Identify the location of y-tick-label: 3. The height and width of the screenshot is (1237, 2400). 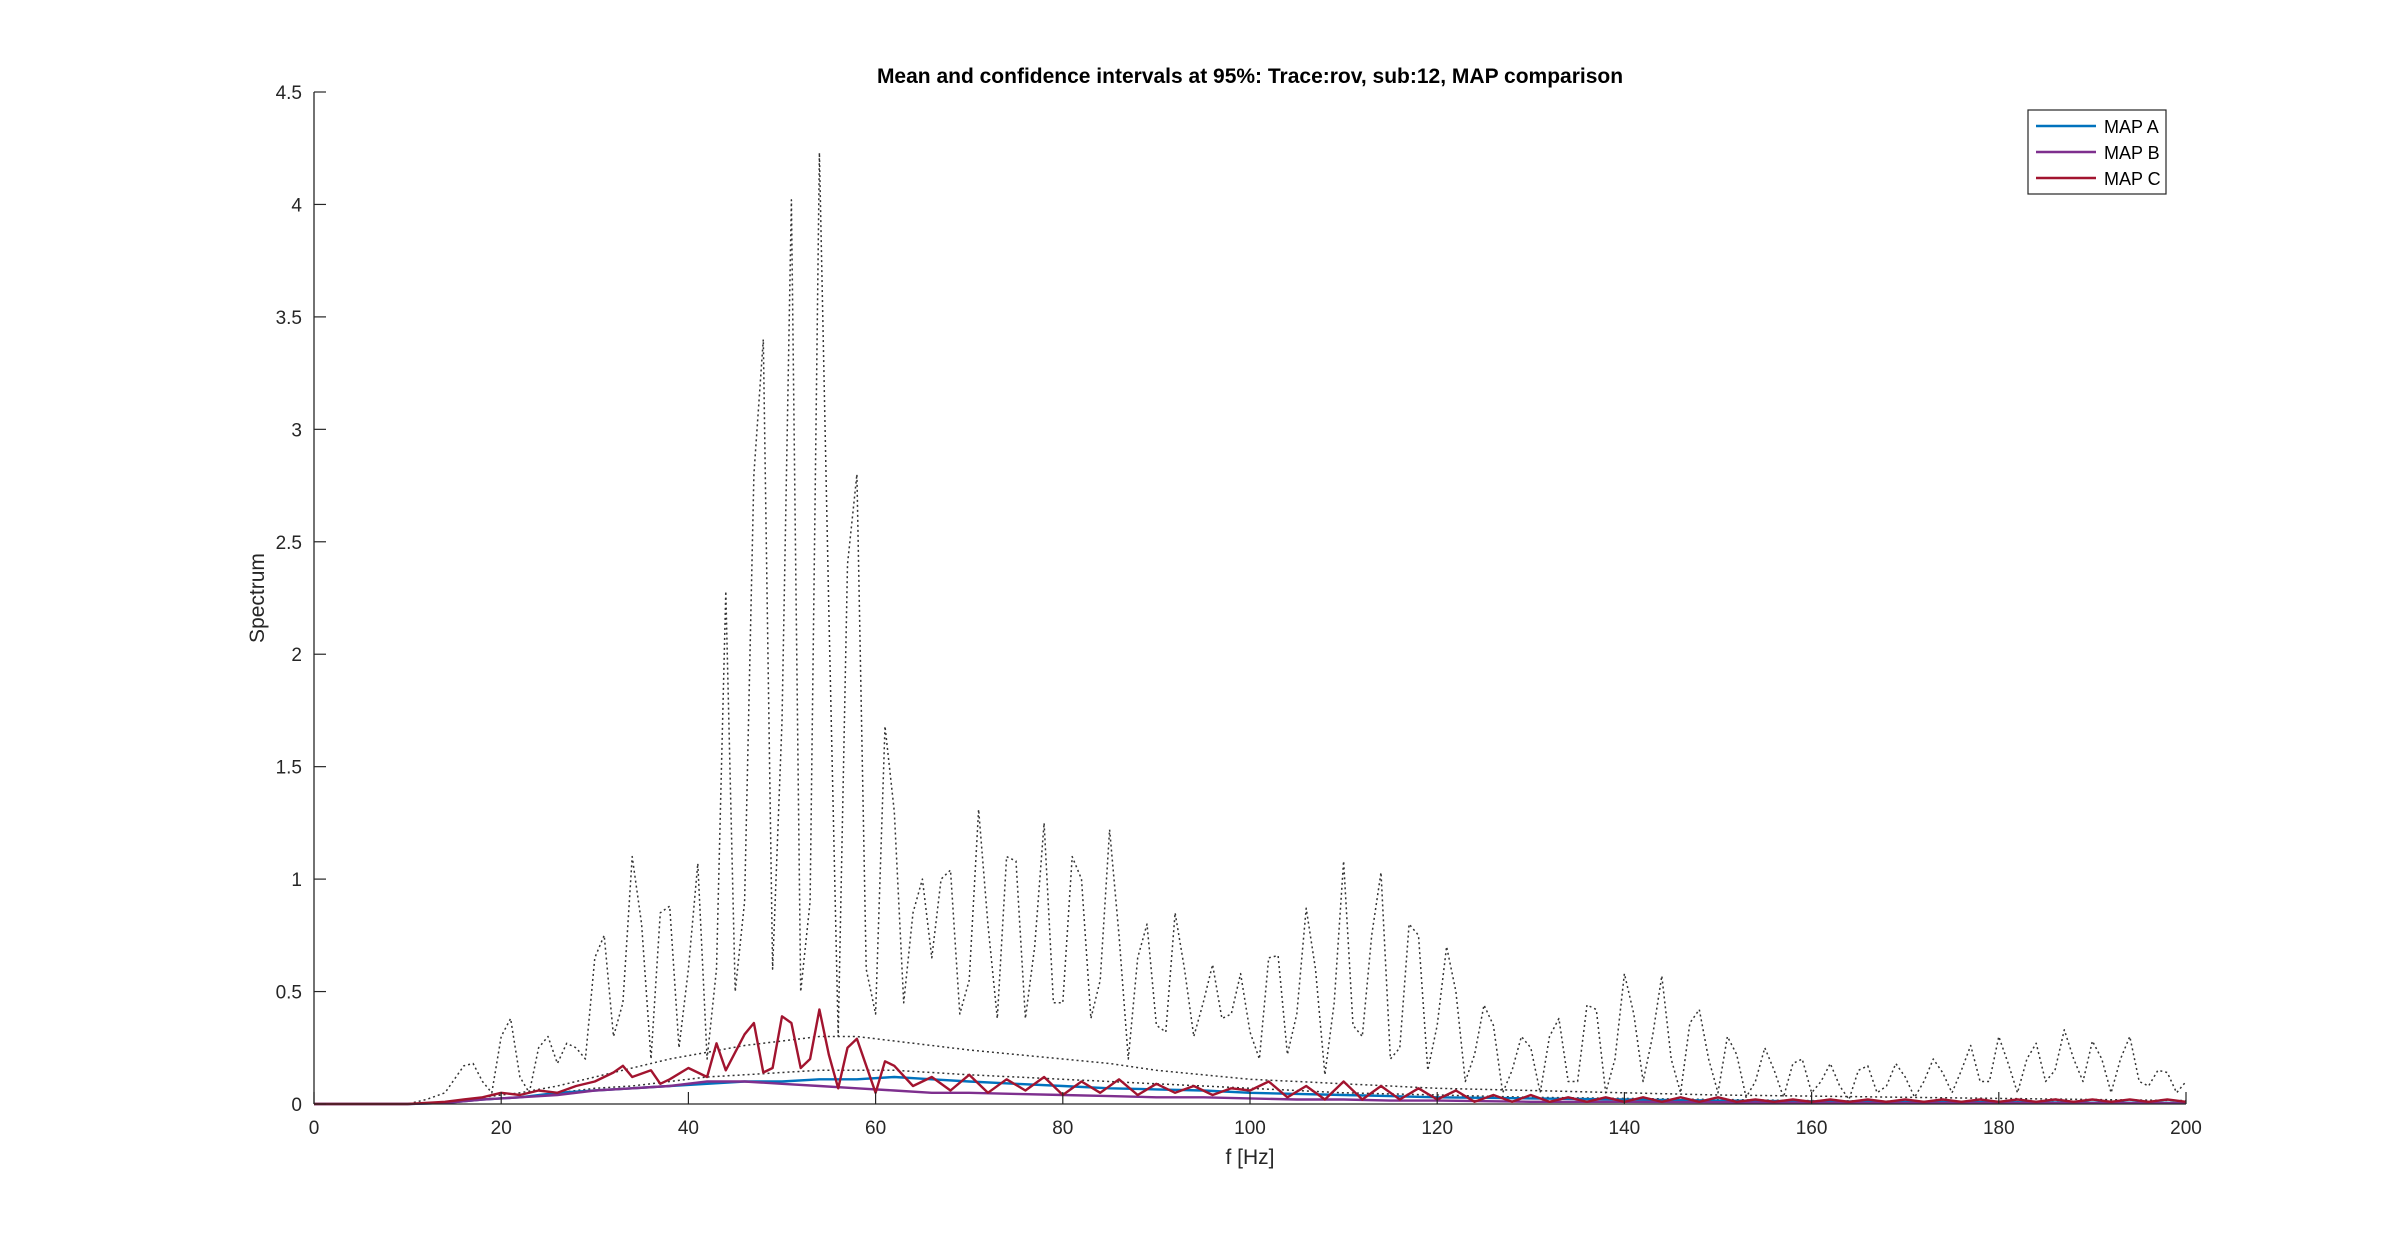
(296, 430).